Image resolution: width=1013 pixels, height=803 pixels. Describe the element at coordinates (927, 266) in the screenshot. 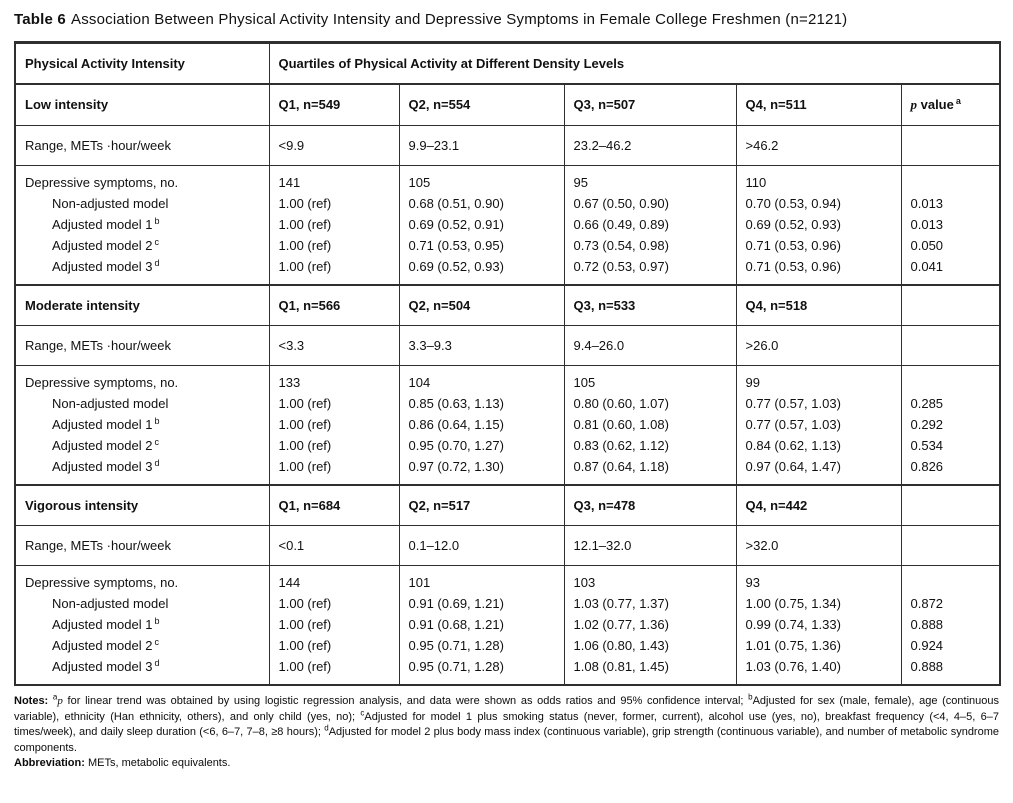

I see `p-value: 0.041` at that location.